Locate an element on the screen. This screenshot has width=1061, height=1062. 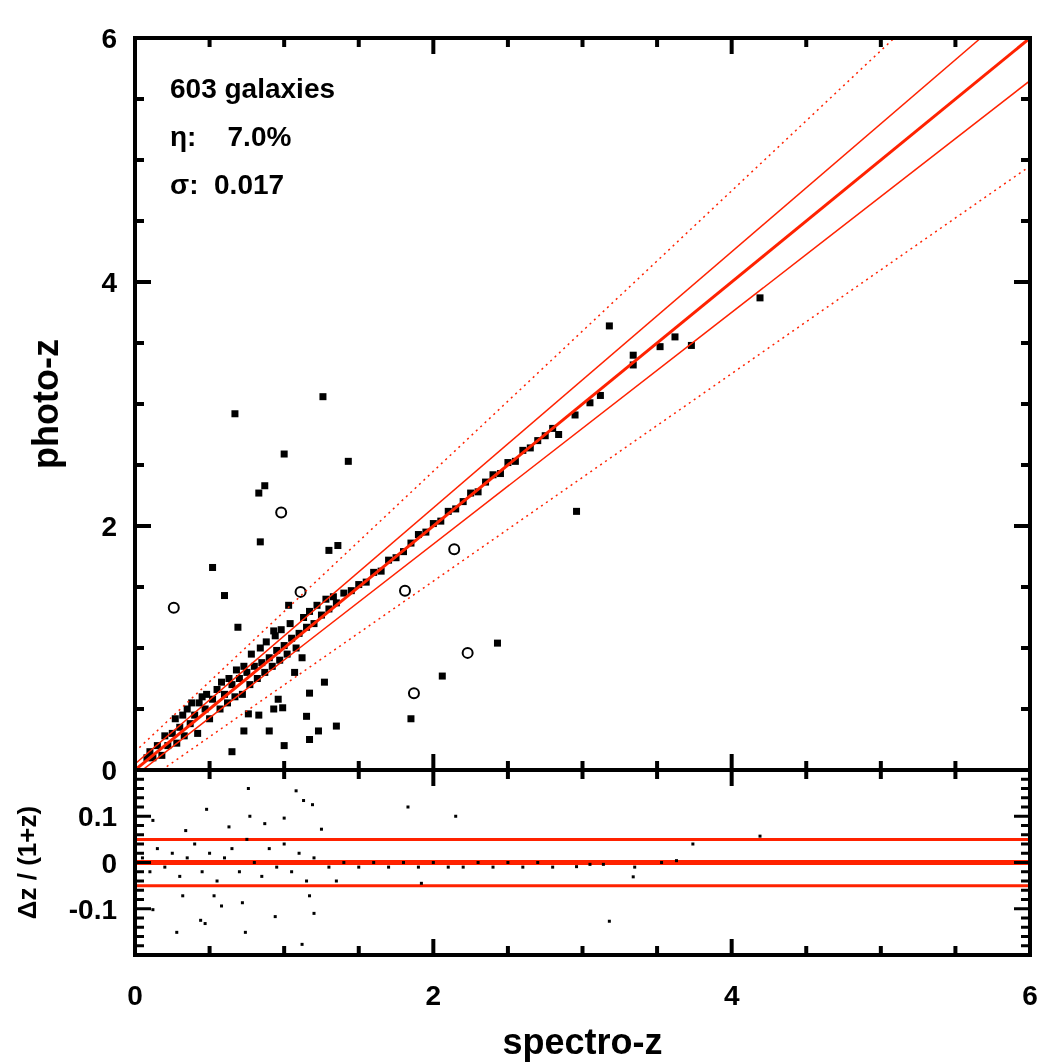
y-tick-label: 6 is located at coordinates (109, 38).